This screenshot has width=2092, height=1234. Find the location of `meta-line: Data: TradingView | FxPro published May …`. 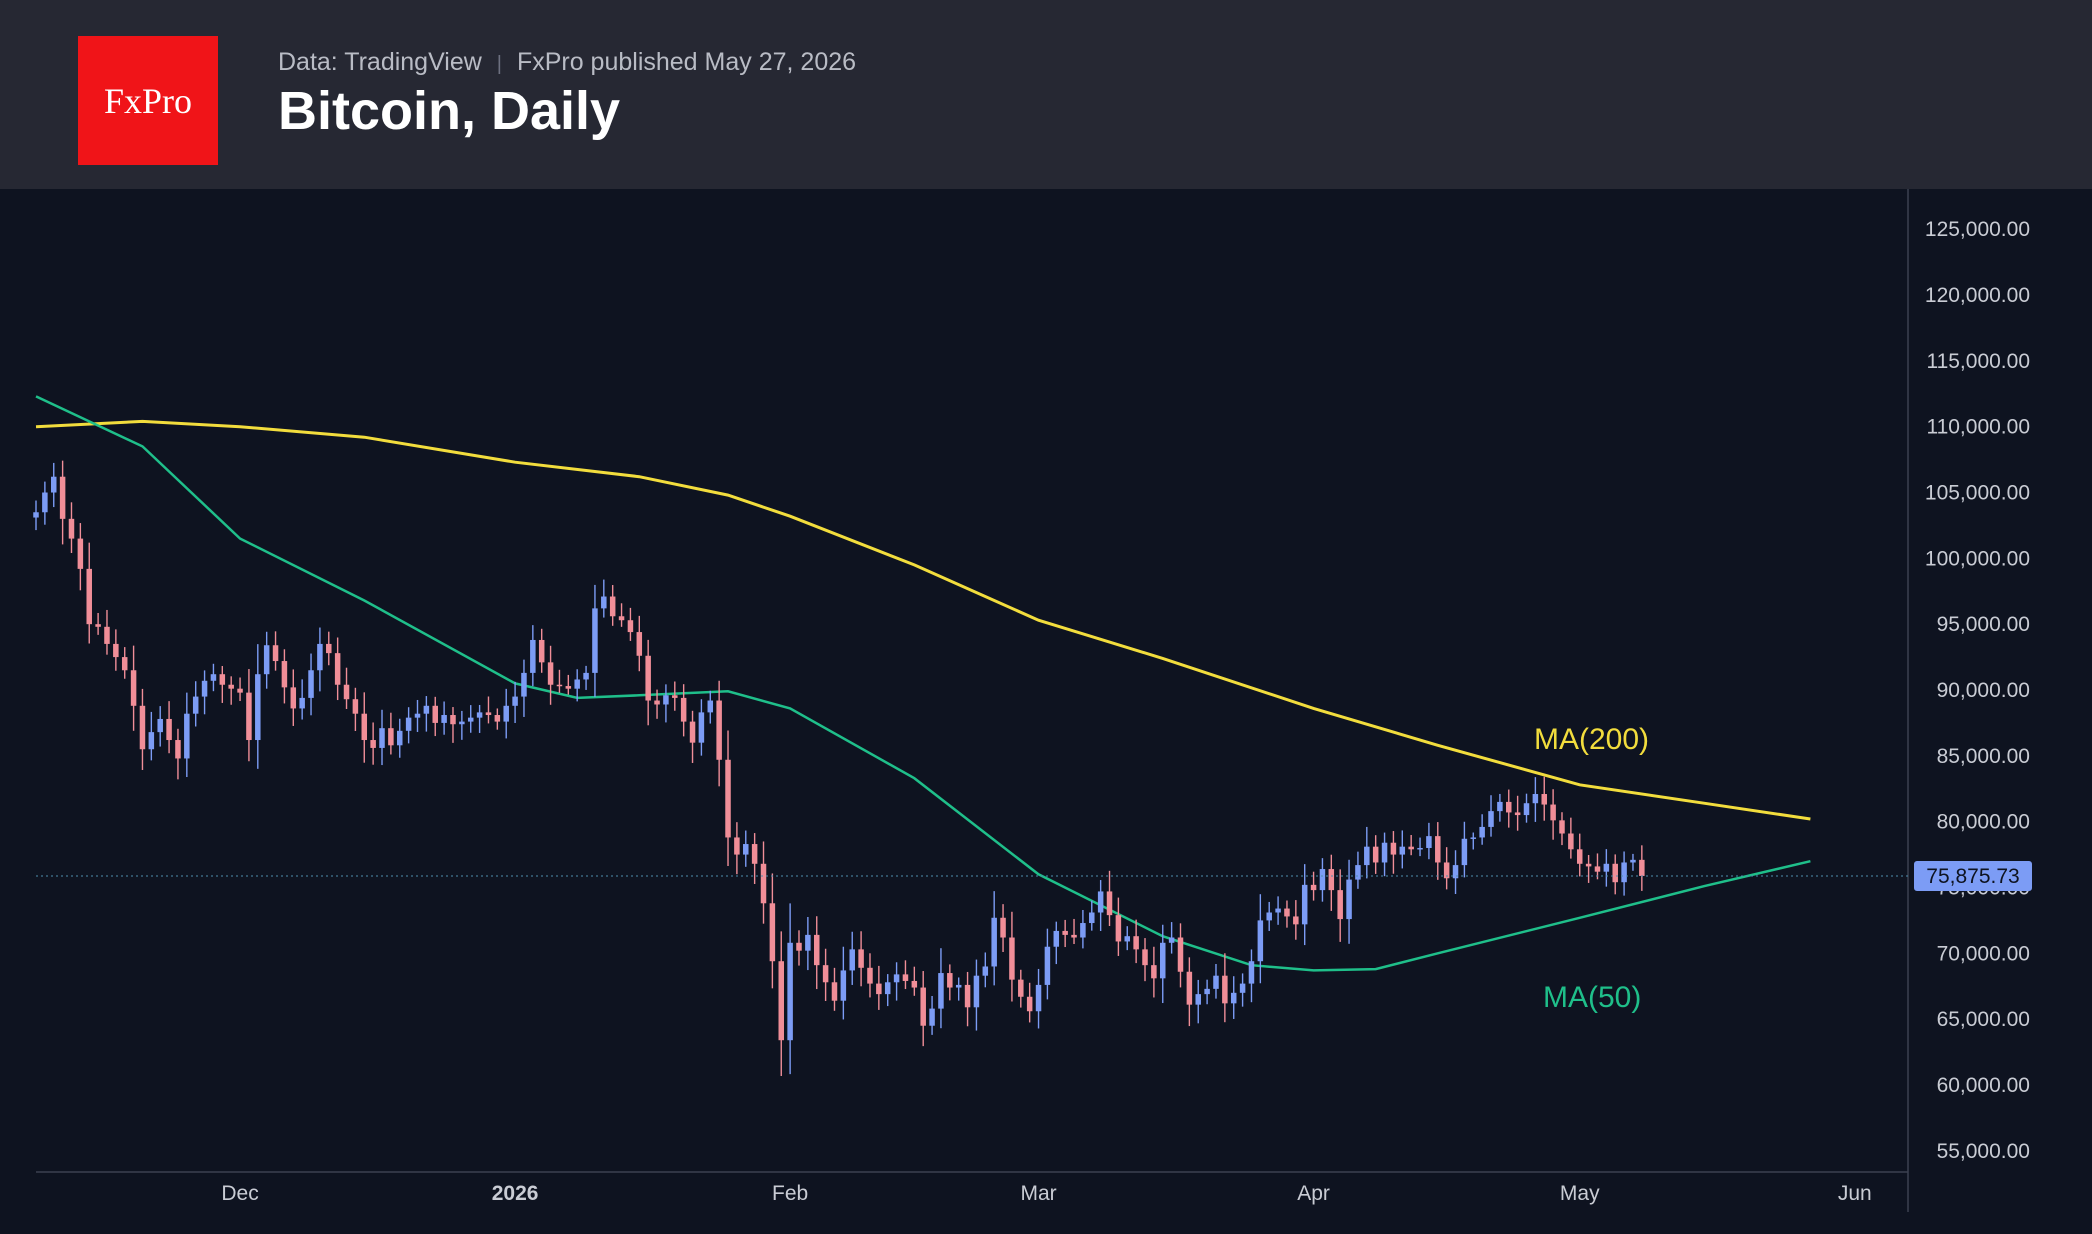

meta-line: Data: TradingView | FxPro published May … is located at coordinates (567, 62).